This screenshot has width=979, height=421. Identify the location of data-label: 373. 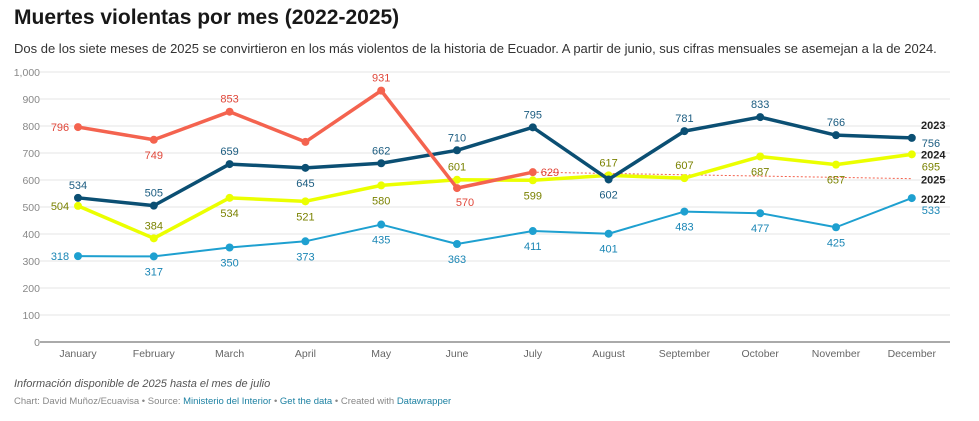
(305, 257).